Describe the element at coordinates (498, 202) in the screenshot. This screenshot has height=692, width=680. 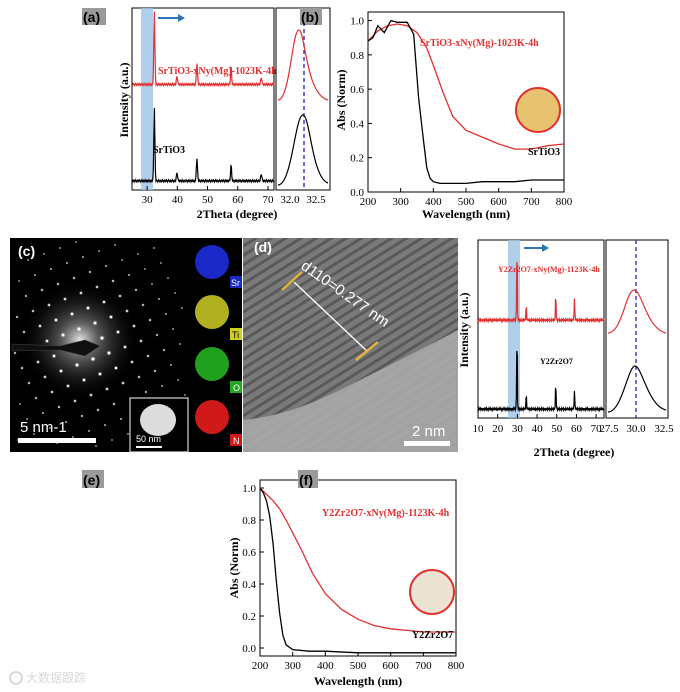
I see `uv-b-xtick-label: 600` at that location.